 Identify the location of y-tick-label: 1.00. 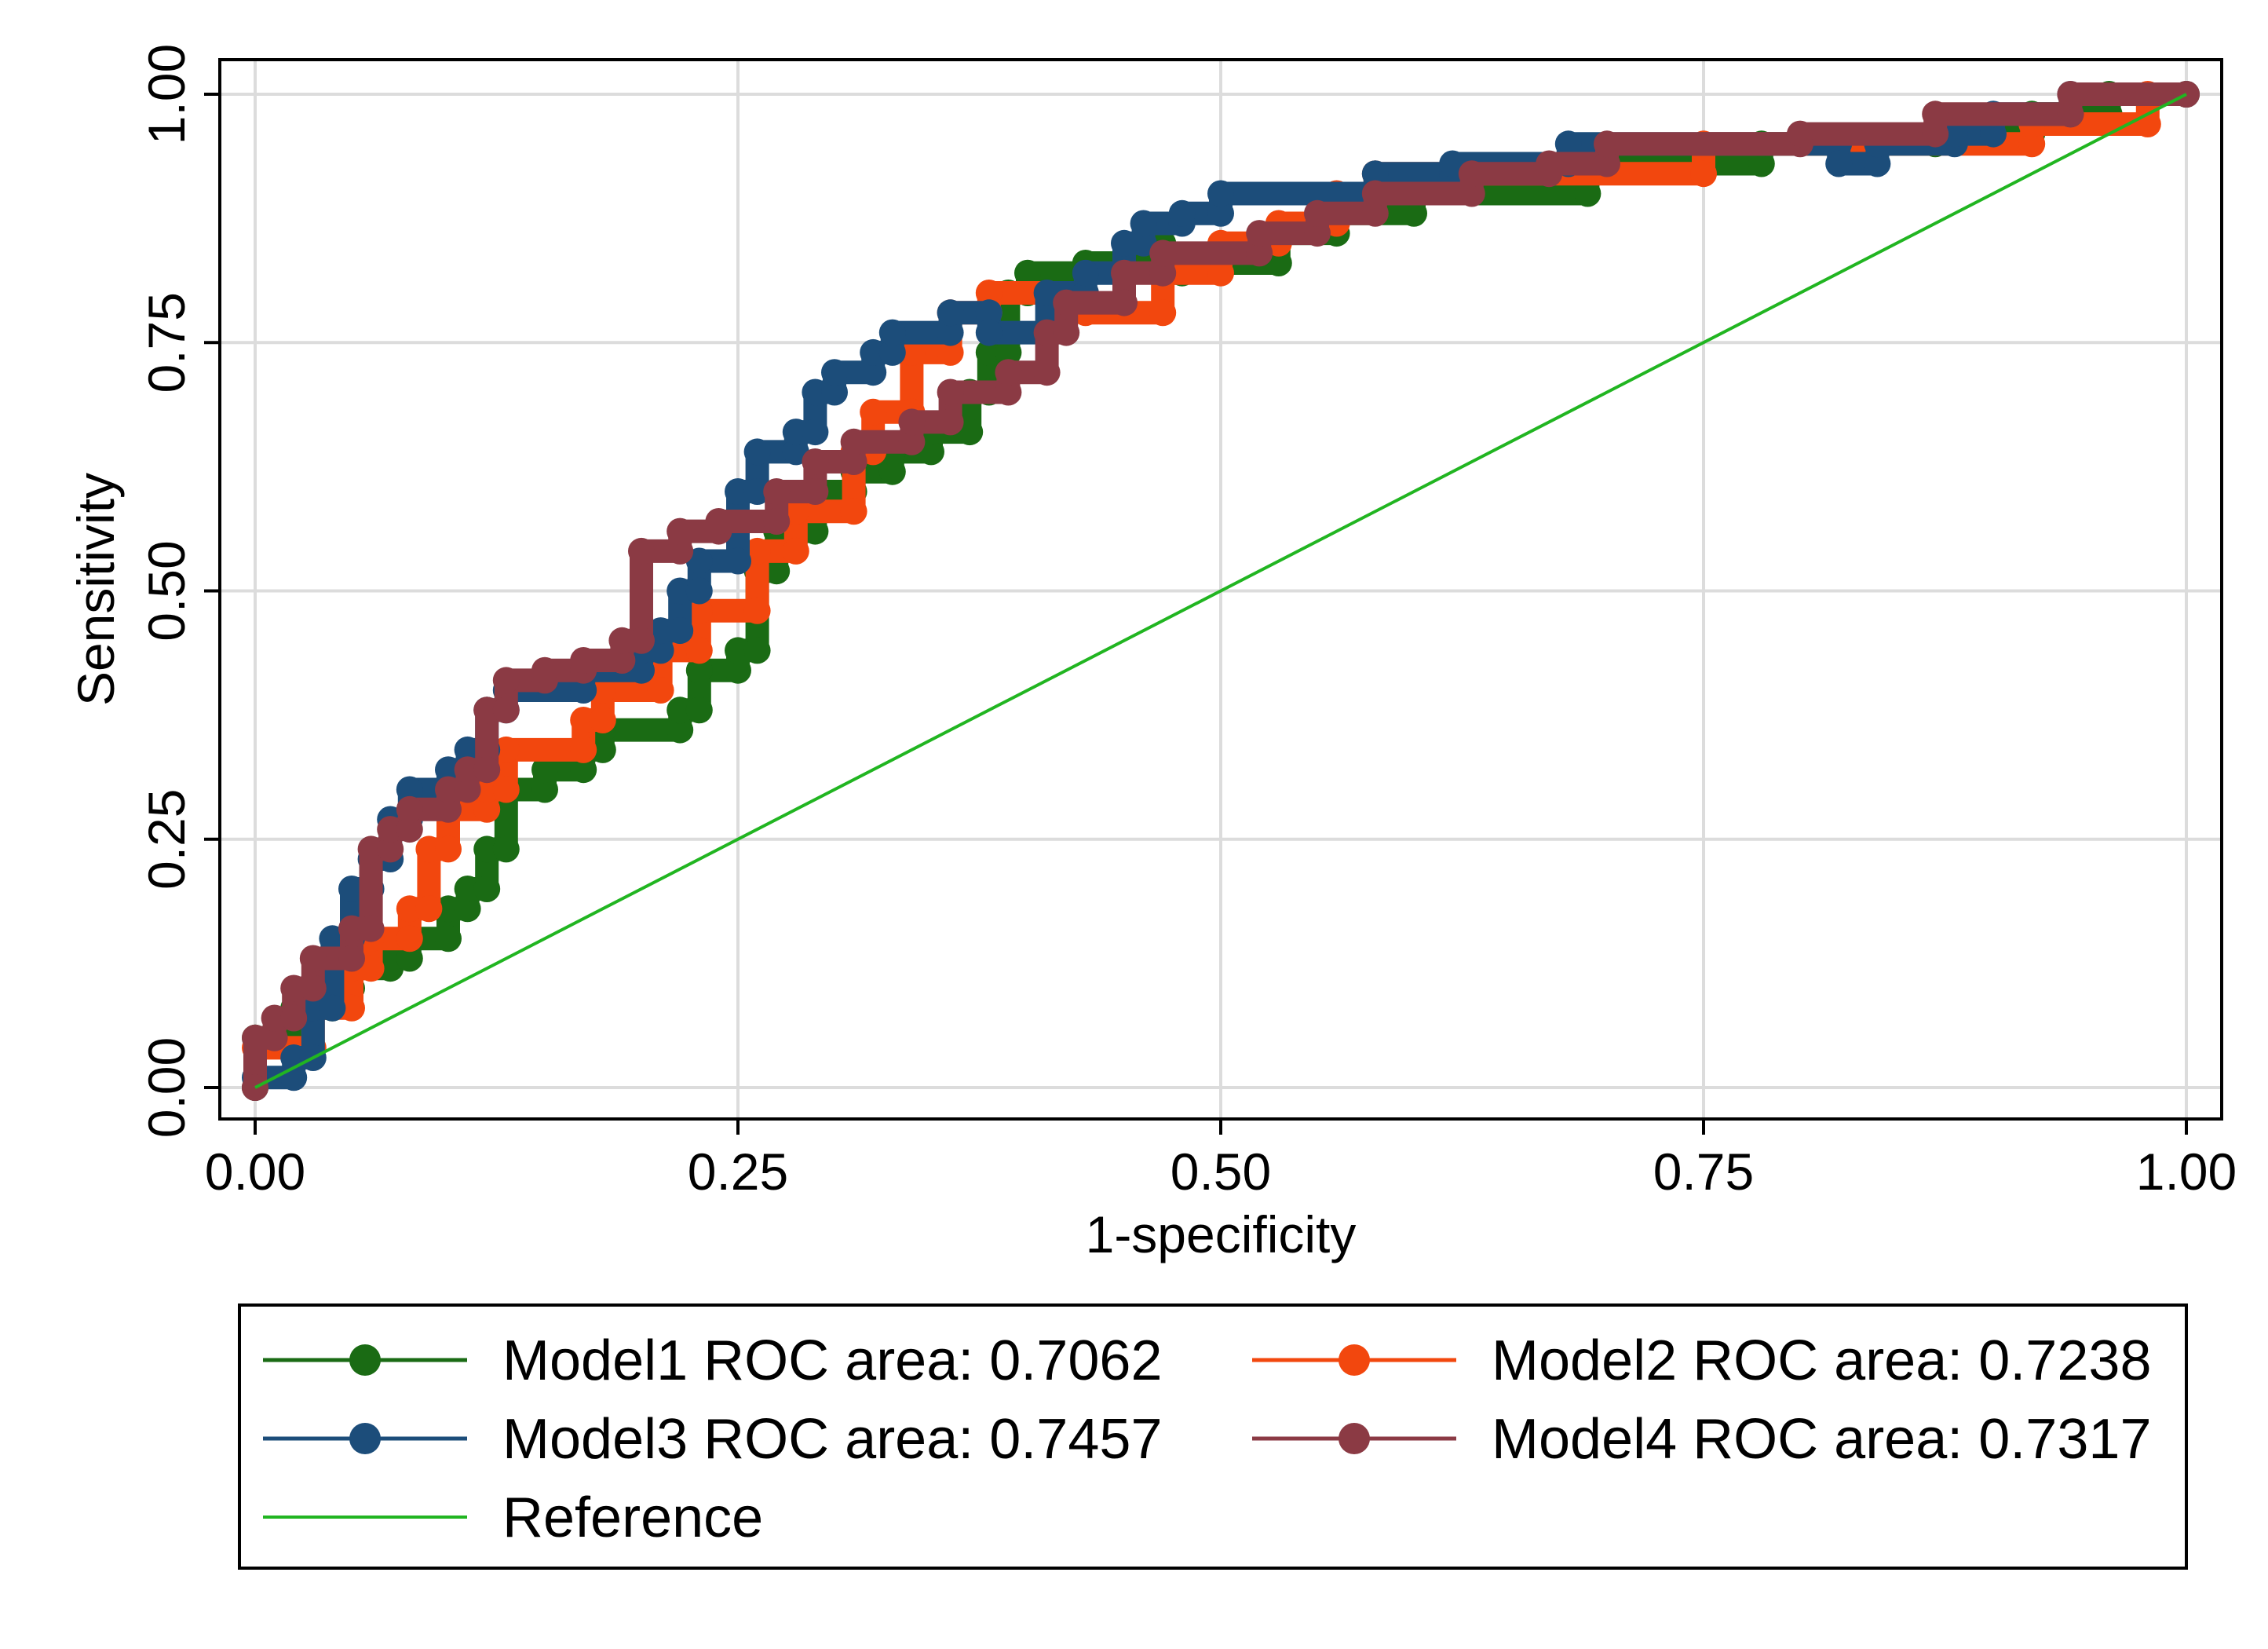
(166, 94).